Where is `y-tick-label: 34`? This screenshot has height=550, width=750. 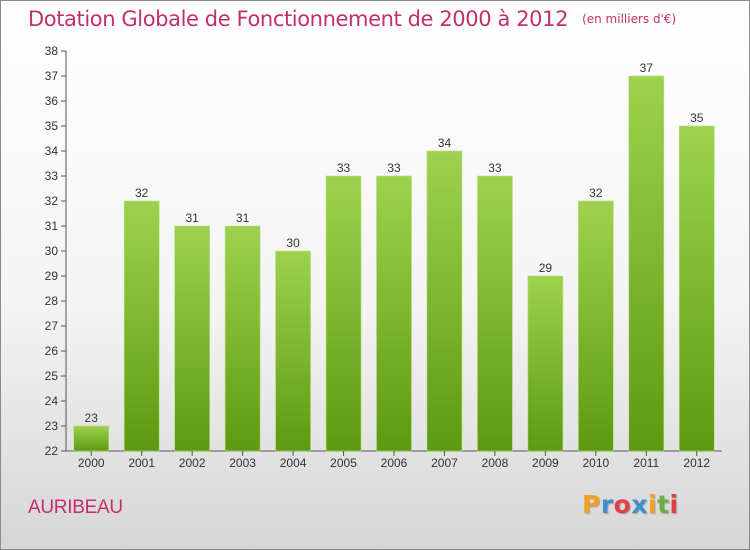
y-tick-label: 34 is located at coordinates (52, 151).